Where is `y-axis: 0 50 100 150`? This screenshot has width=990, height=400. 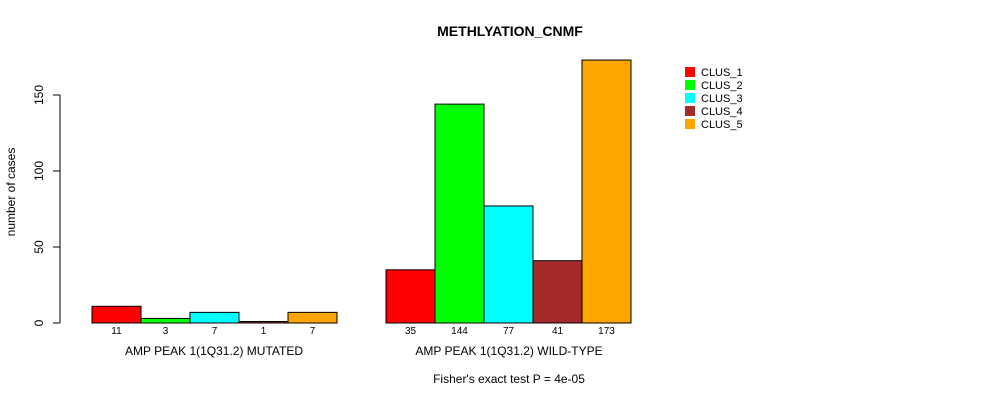
y-axis: 0 50 100 150 is located at coordinates (46, 205).